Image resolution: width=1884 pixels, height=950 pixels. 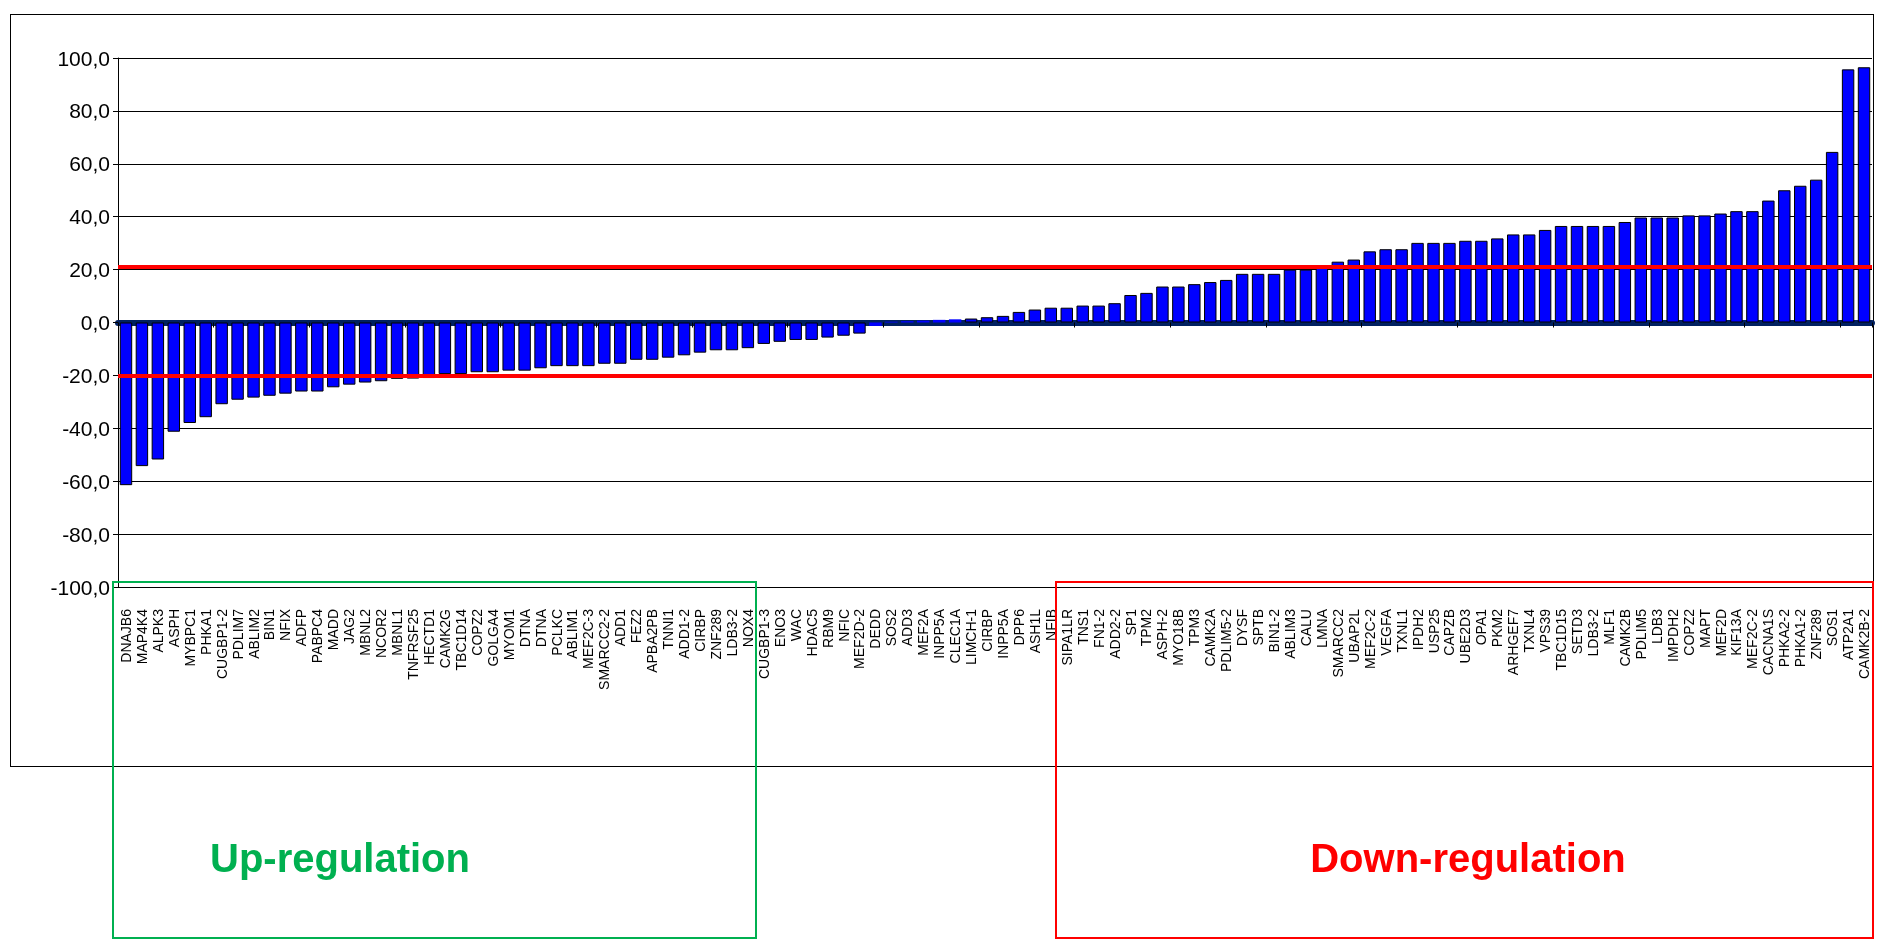 I want to click on x-tick-label: ABLIM3, so click(x=1289, y=633).